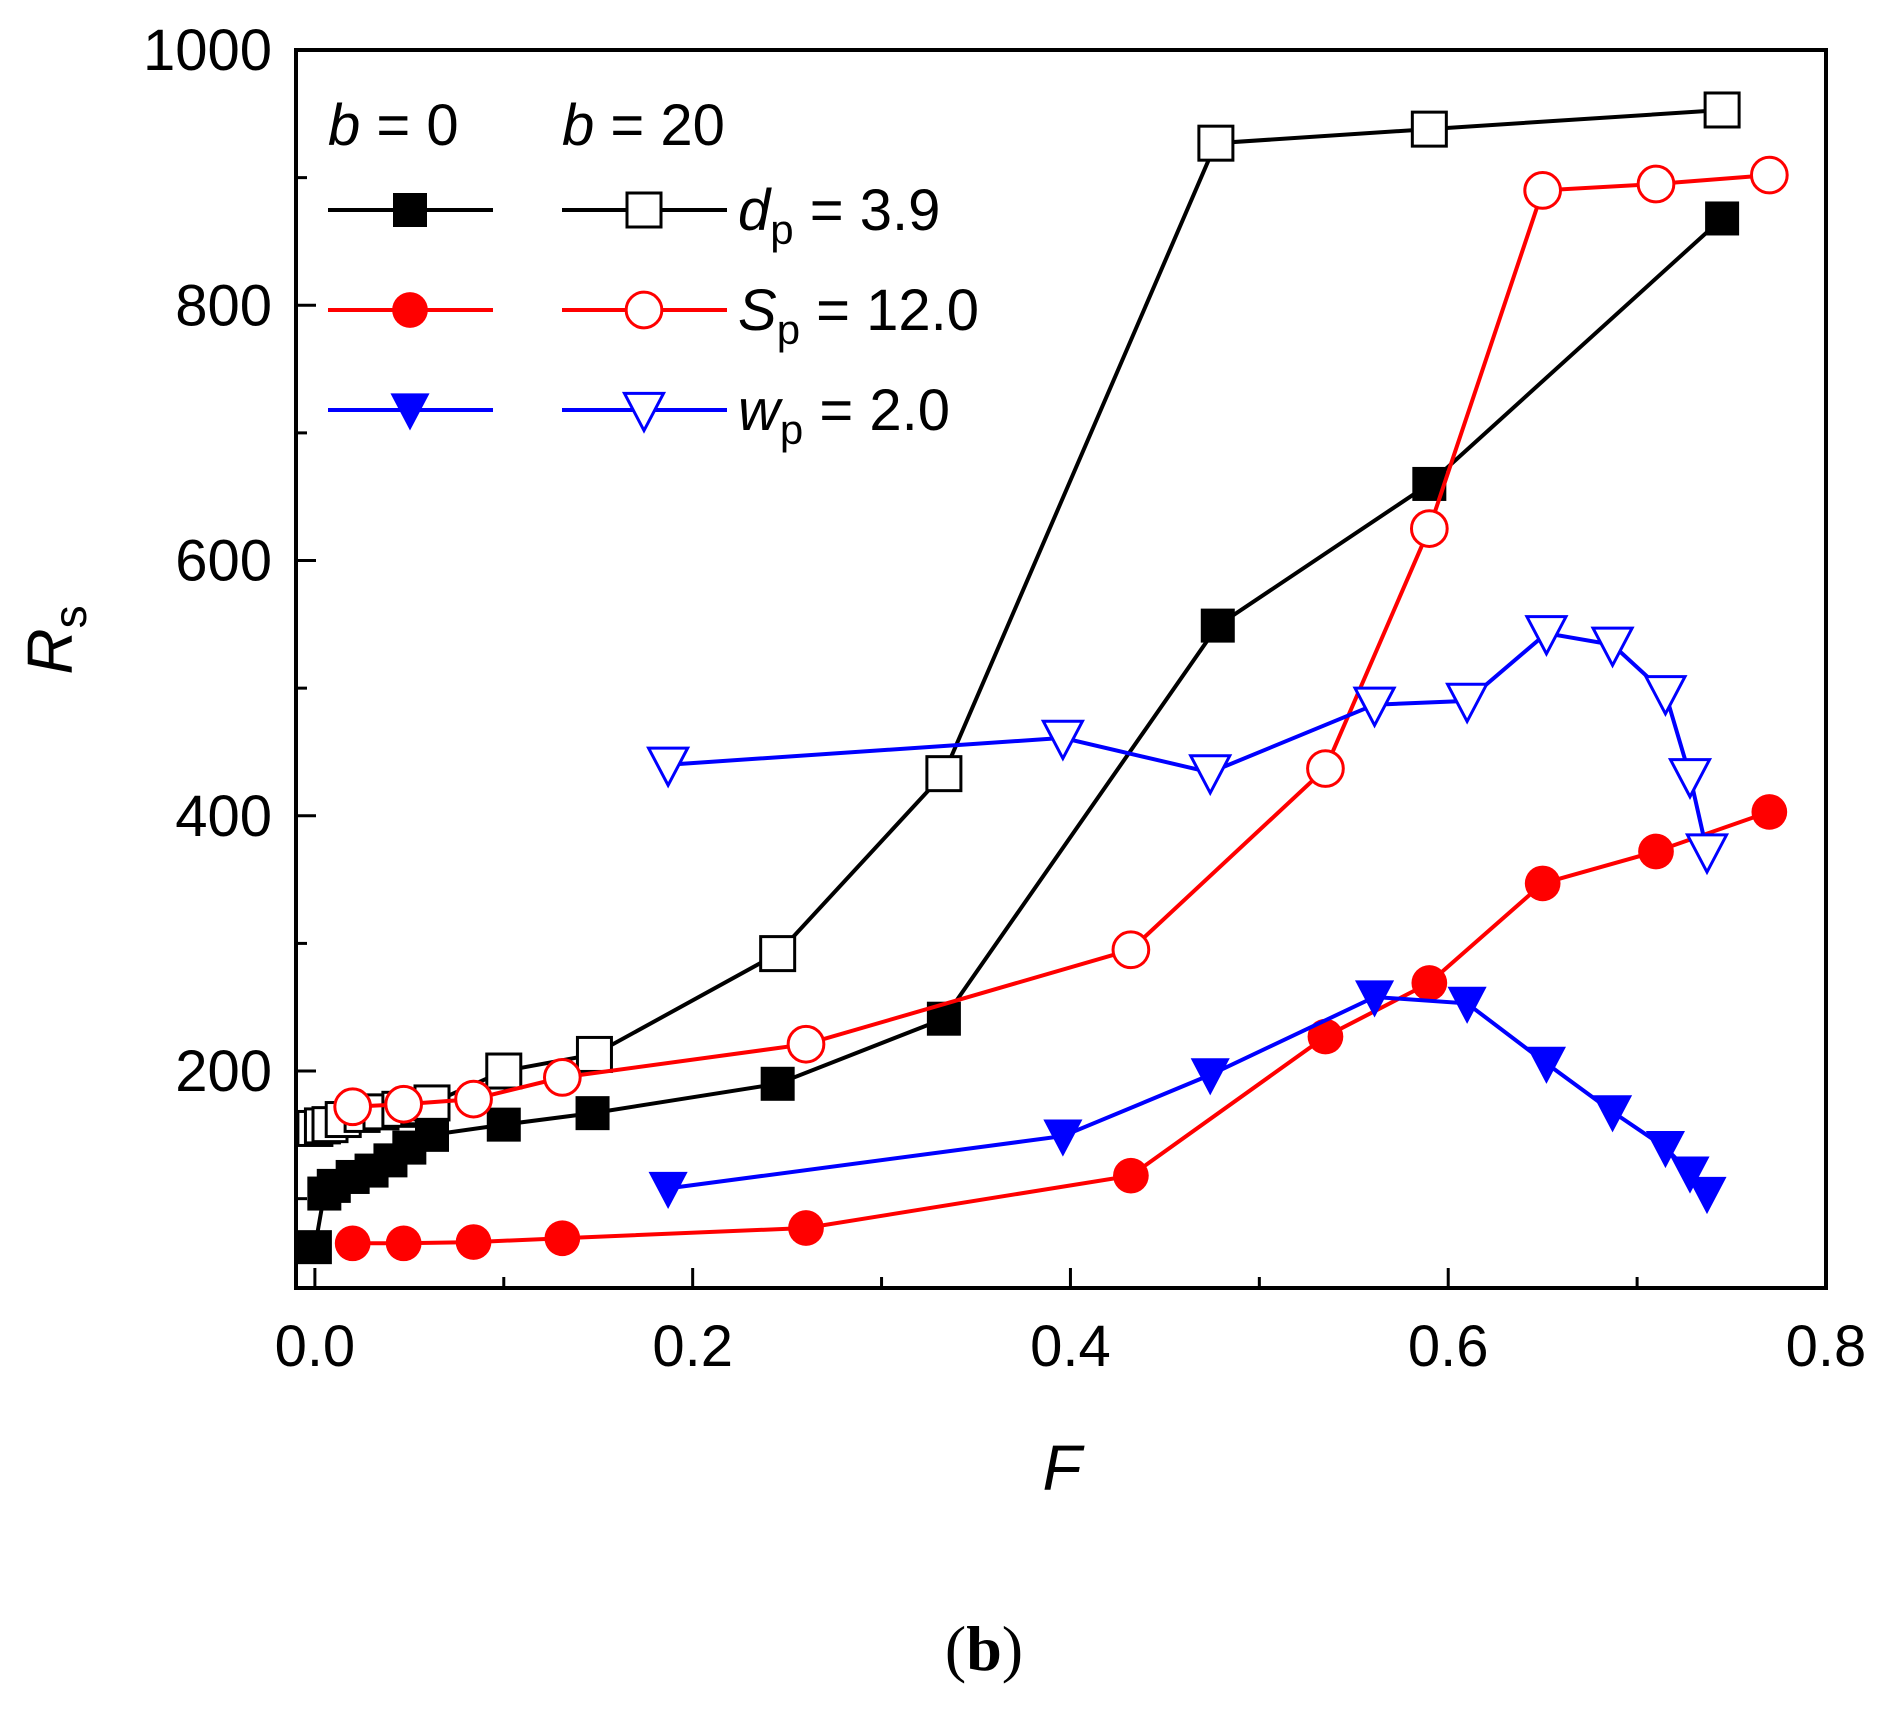  What do you see at coordinates (393, 125) in the screenshot?
I see `legend-header-b0: b = 0` at bounding box center [393, 125].